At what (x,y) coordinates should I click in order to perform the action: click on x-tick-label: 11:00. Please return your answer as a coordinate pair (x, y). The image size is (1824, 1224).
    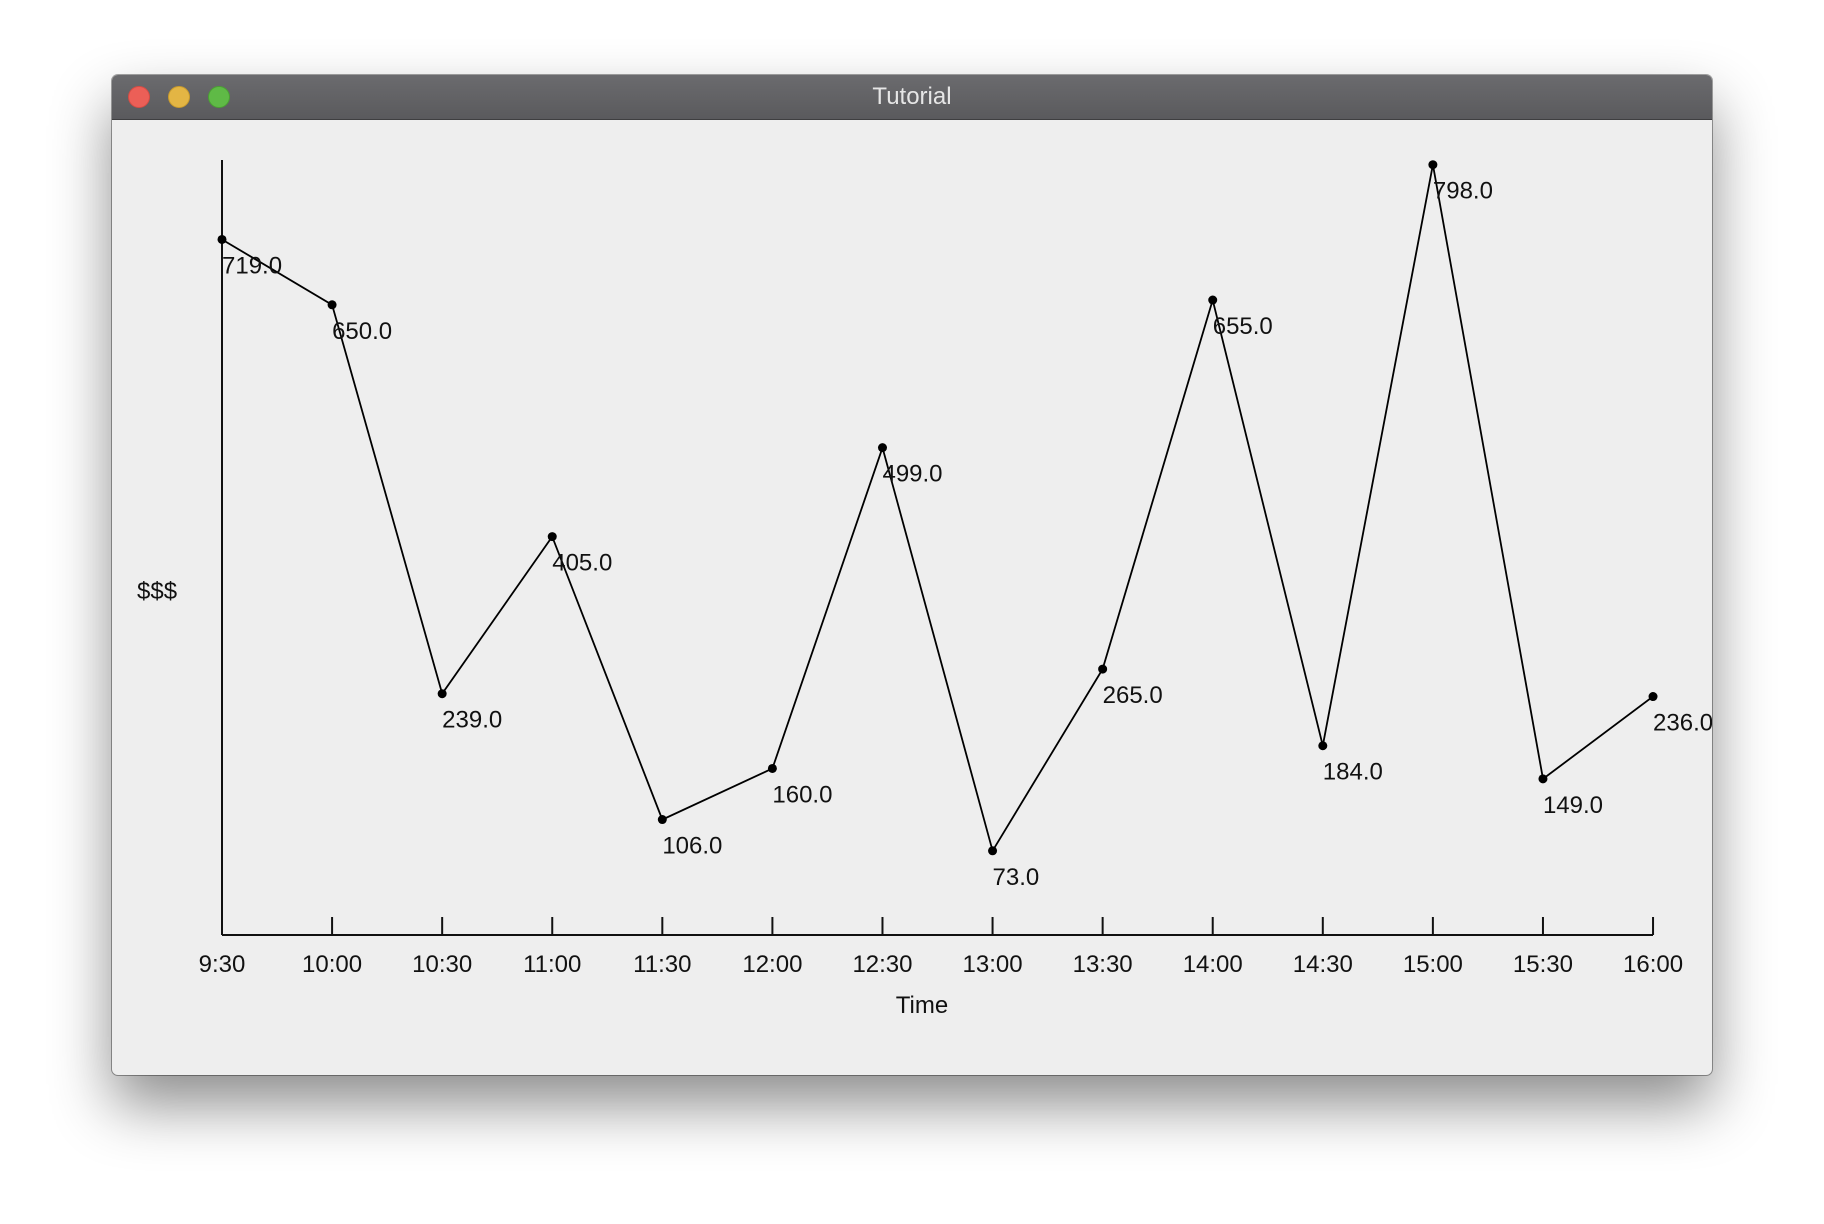
    Looking at the image, I should click on (552, 964).